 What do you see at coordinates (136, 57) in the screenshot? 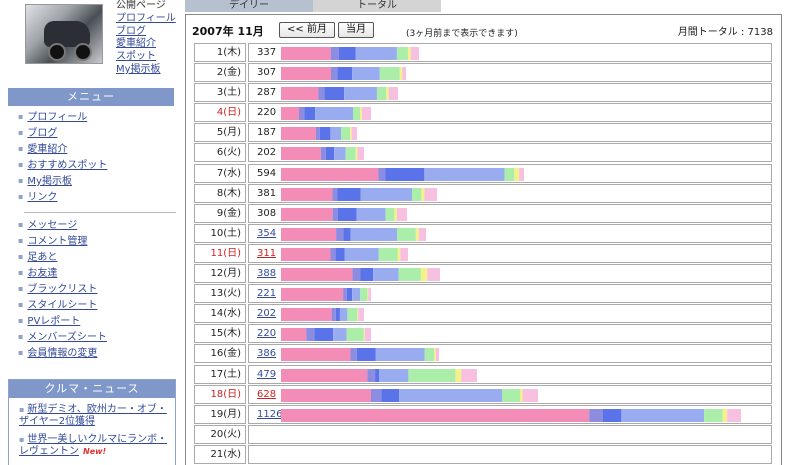
I see `spot-link: スポット` at bounding box center [136, 57].